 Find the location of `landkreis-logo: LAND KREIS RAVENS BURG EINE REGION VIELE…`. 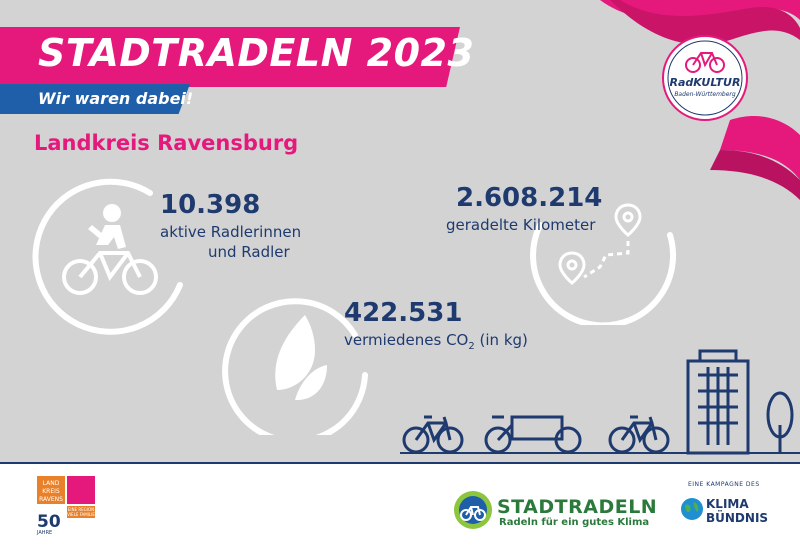

landkreis-logo: LAND KREIS RAVENS BURG EINE REGION VIELE… is located at coordinates (67, 508).